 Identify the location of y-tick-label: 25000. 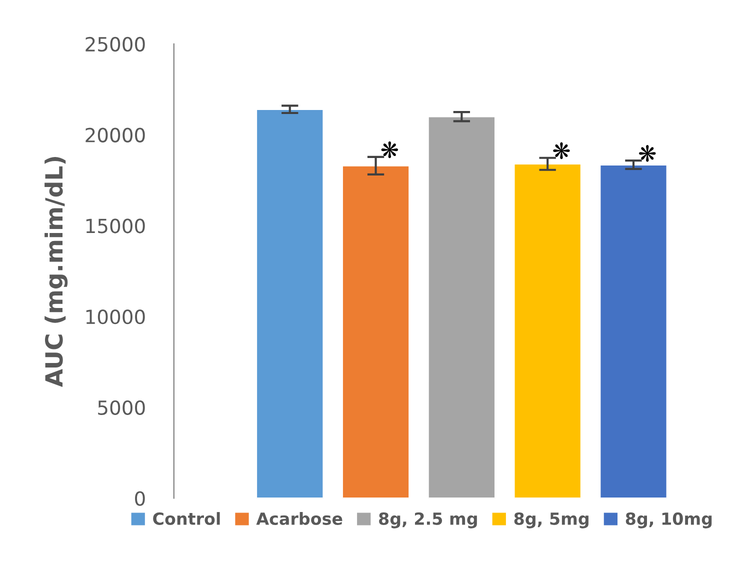
(115, 44).